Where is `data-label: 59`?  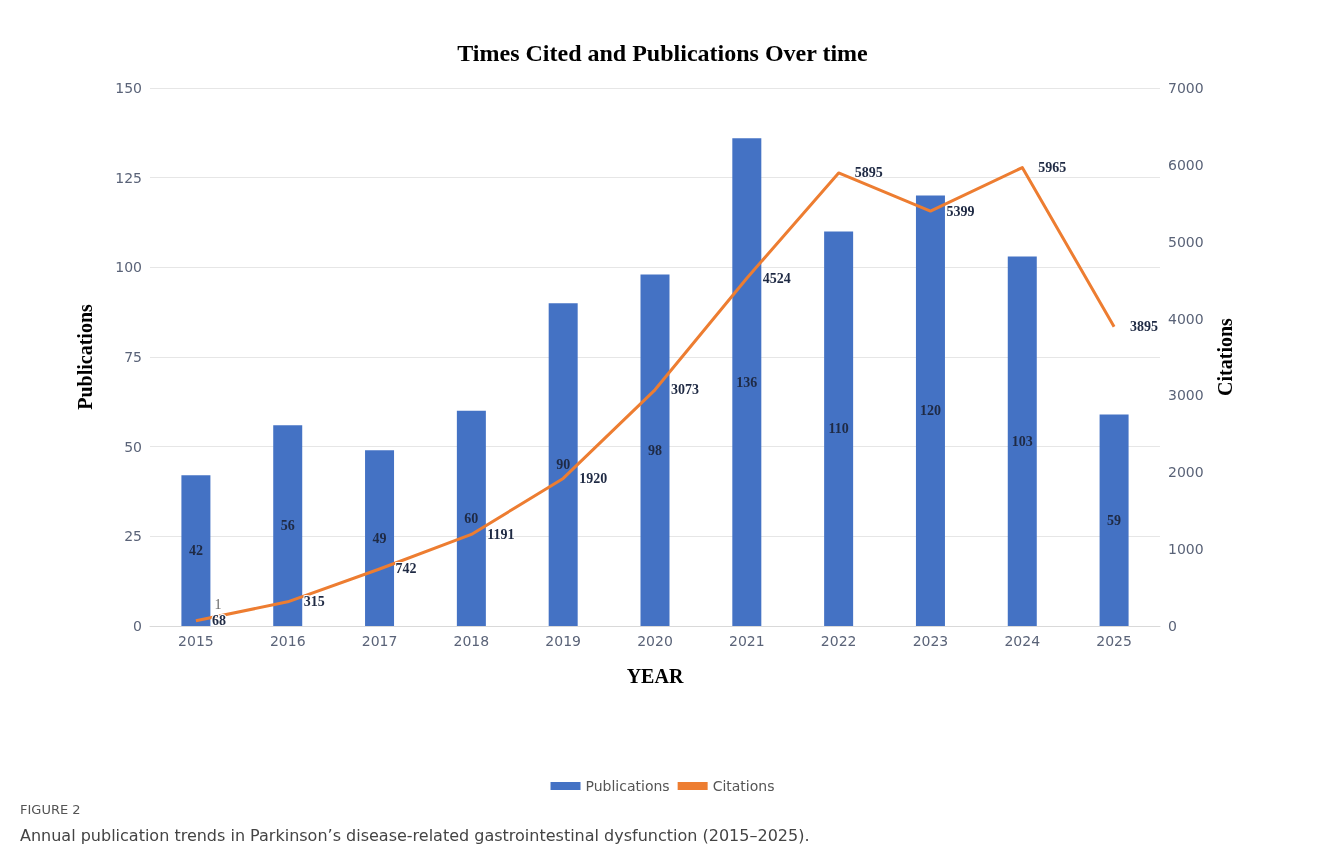 data-label: 59 is located at coordinates (1114, 520).